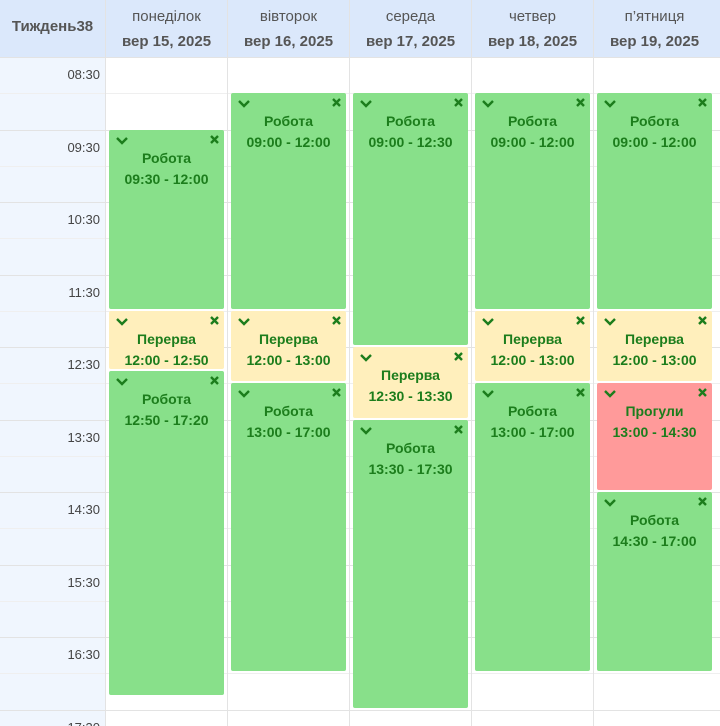  Describe the element at coordinates (166, 219) in the screenshot. I see `event: Робота 09:30 - 12:00` at that location.